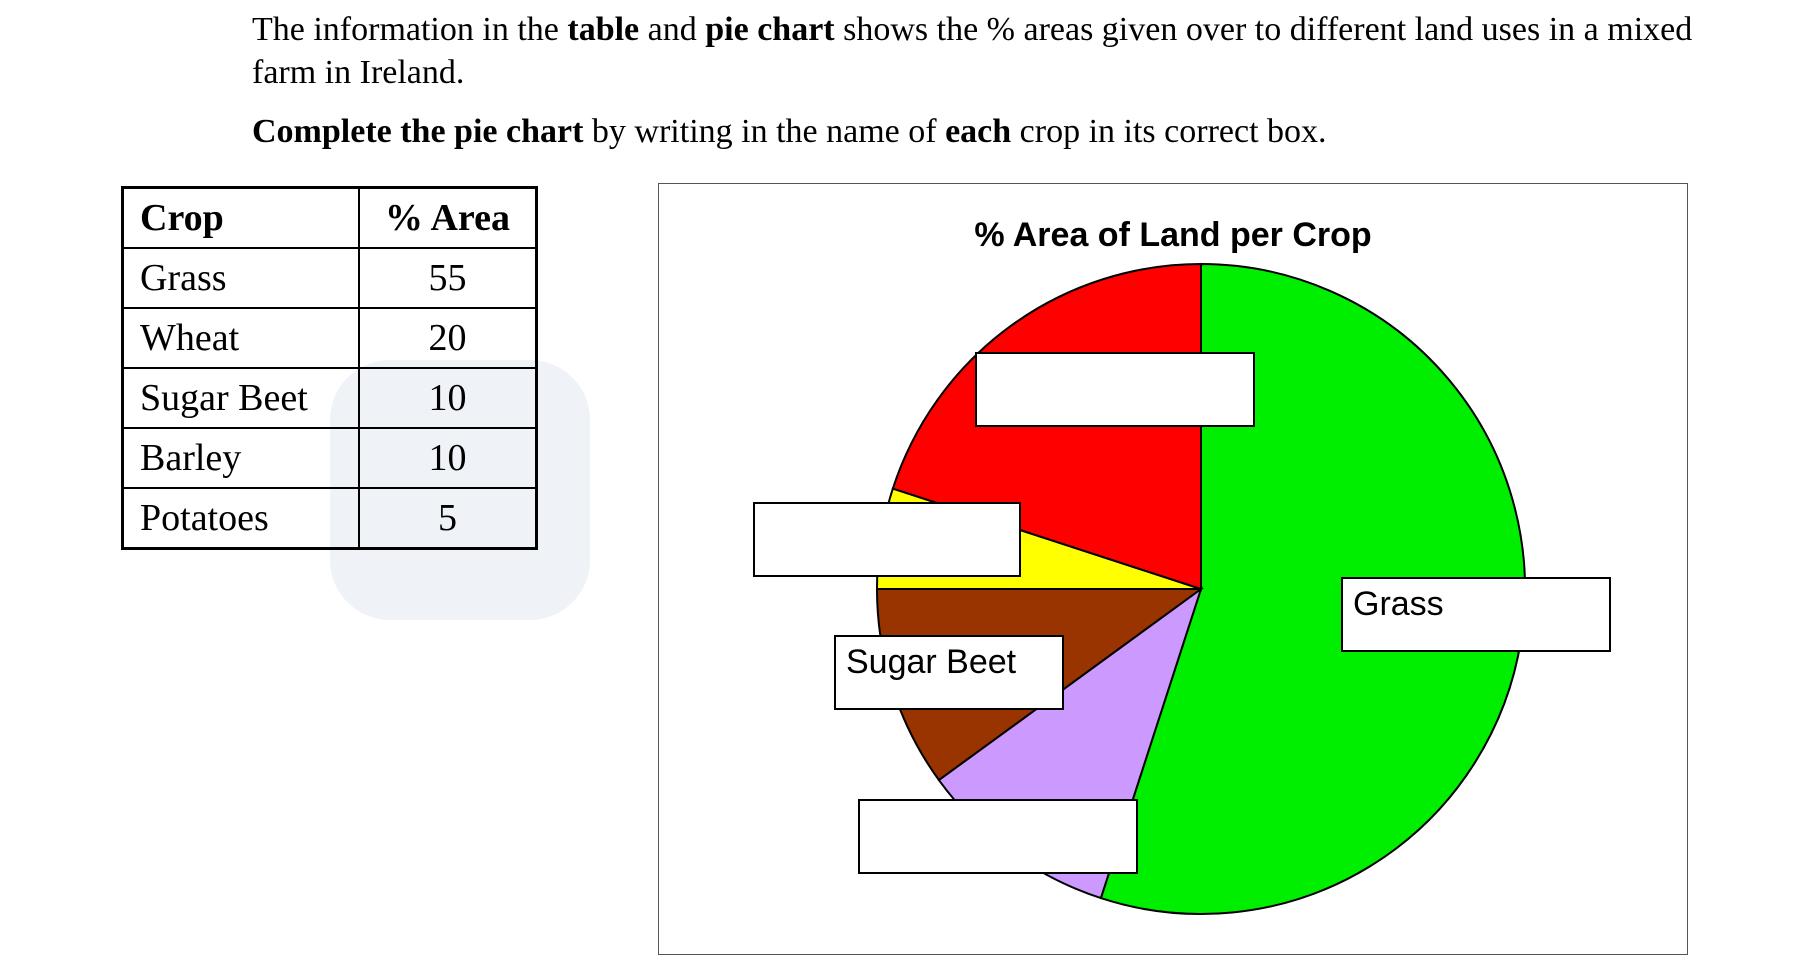  I want to click on label-box-sugar-beet: Sugar Beet, so click(949, 672).